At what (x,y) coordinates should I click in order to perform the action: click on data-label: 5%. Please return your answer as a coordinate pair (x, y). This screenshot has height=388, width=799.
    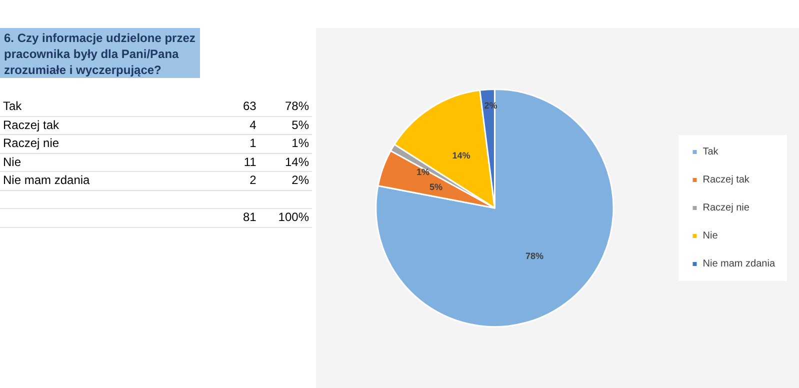
    Looking at the image, I should click on (436, 187).